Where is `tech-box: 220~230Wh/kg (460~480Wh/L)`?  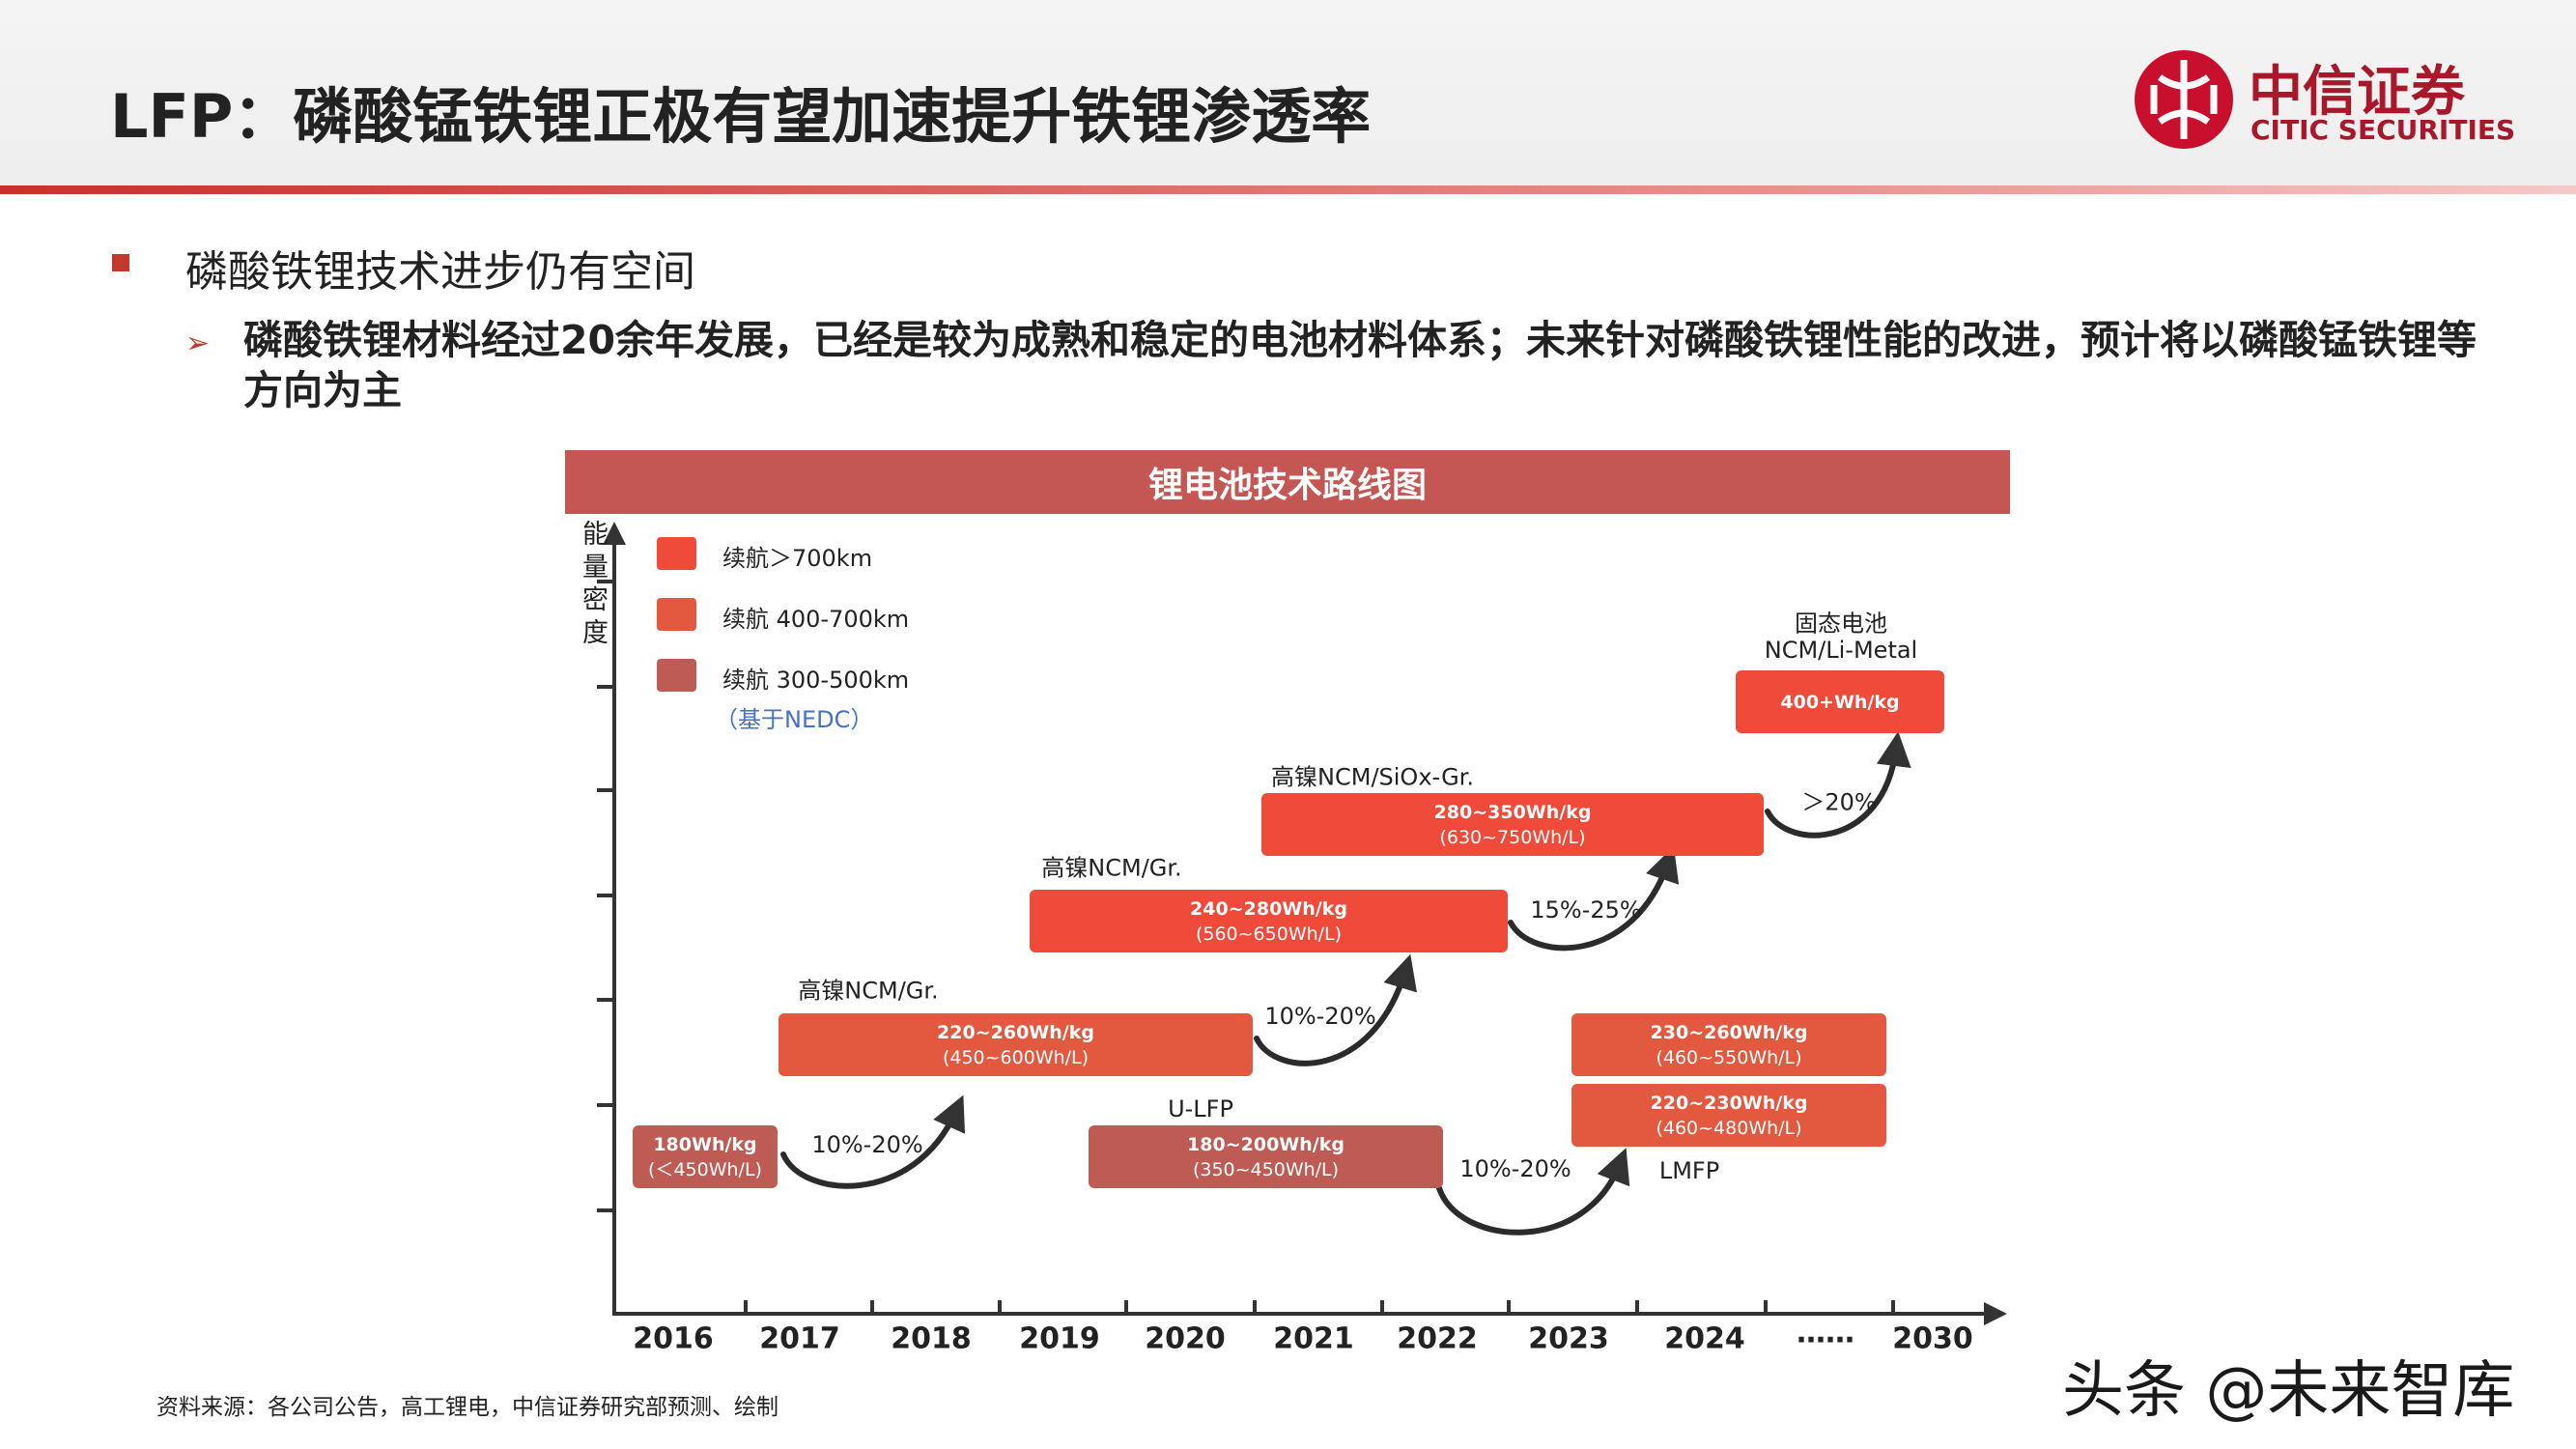 tech-box: 220~230Wh/kg (460~480Wh/L) is located at coordinates (1728, 1115).